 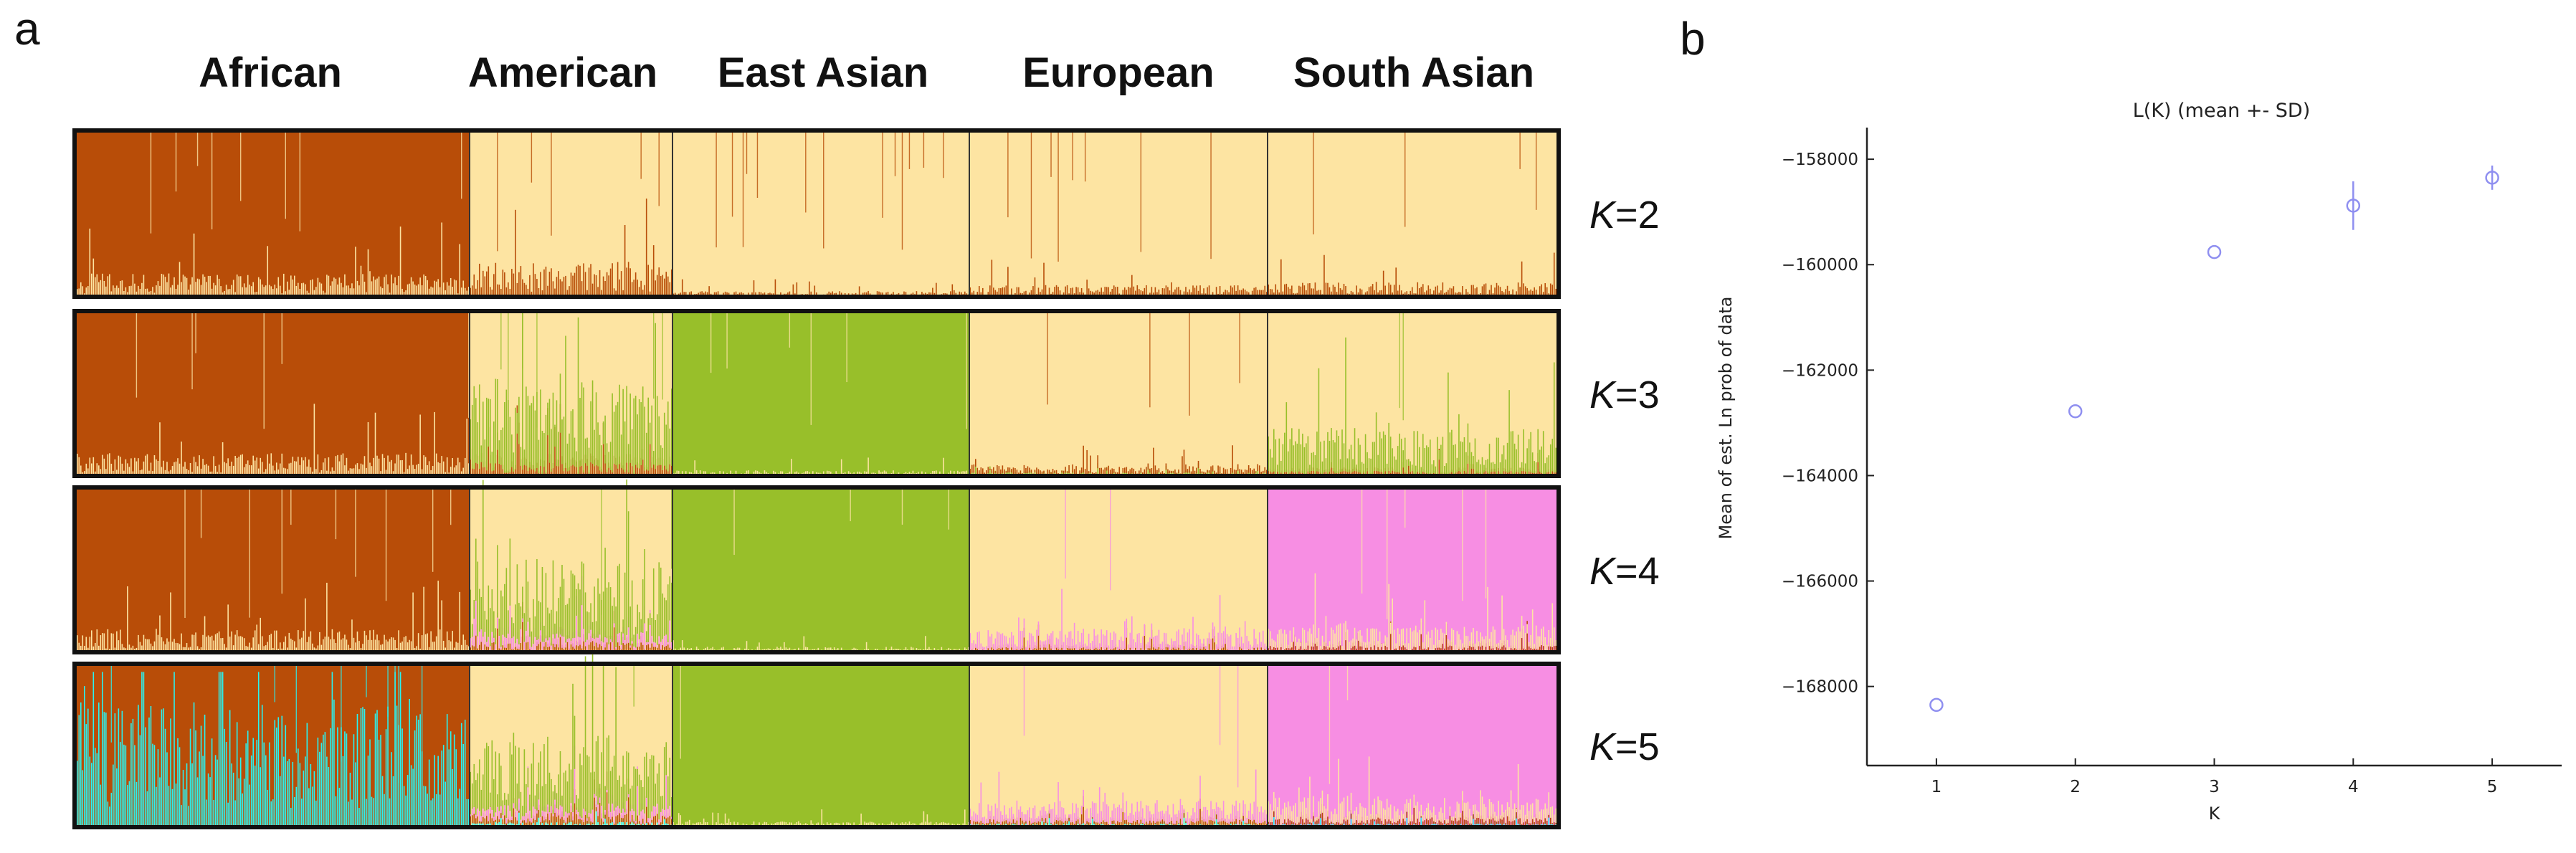 I want to click on k-value-label: K=4, so click(x=1625, y=571).